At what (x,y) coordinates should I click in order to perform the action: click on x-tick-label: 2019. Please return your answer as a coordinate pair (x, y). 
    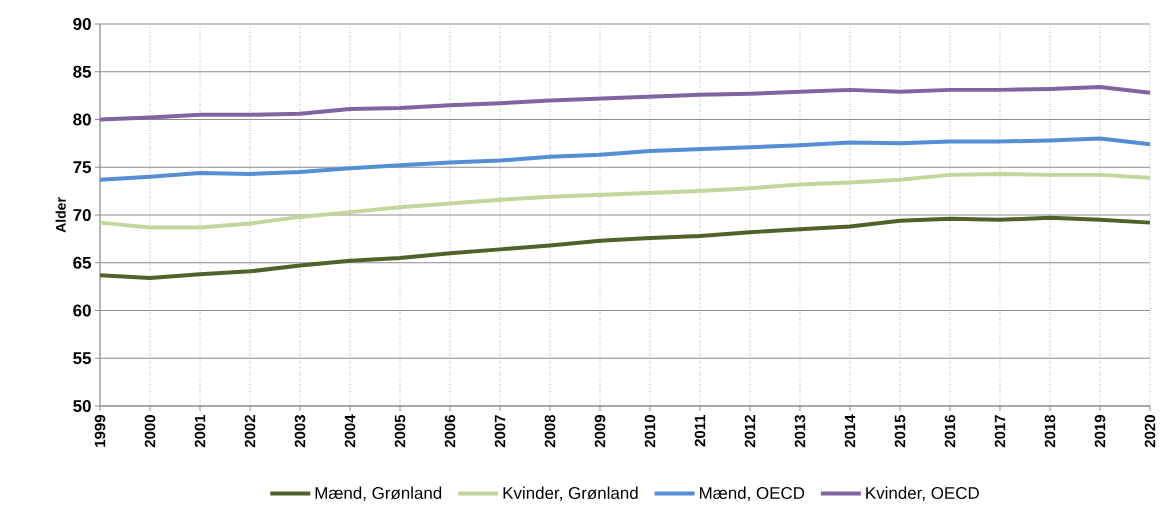
    Looking at the image, I should click on (1100, 431).